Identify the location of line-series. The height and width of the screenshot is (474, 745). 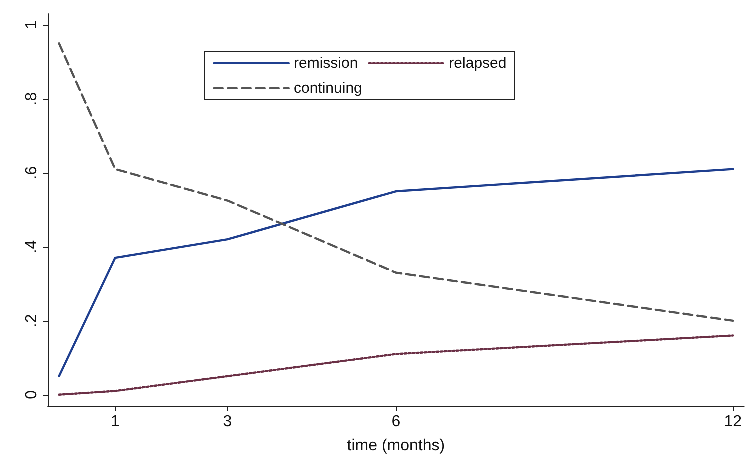
(396, 365).